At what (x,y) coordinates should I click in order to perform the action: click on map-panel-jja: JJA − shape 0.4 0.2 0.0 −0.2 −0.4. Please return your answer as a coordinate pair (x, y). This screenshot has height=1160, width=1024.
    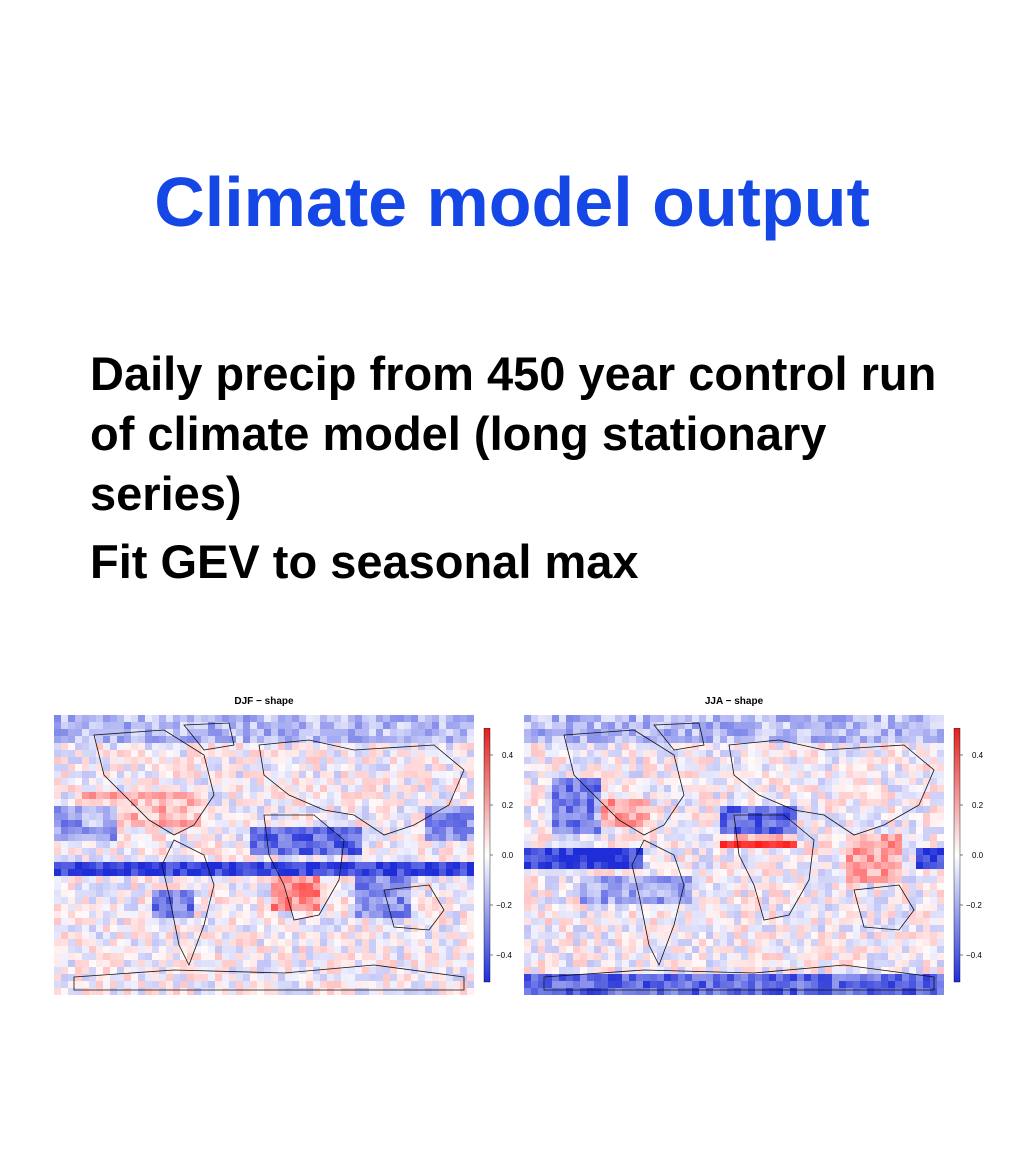
    Looking at the image, I should click on (759, 846).